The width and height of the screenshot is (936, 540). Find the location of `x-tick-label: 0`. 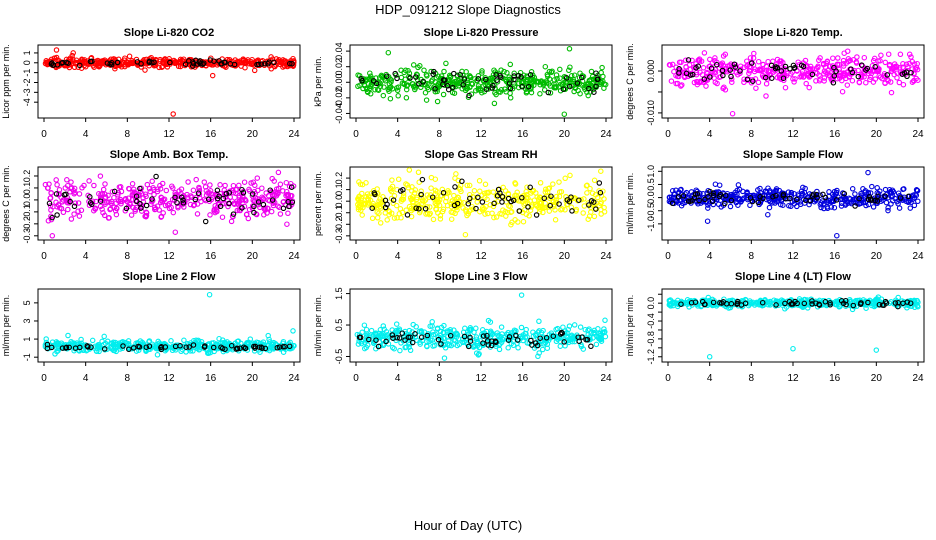

x-tick-label: 0 is located at coordinates (44, 134).